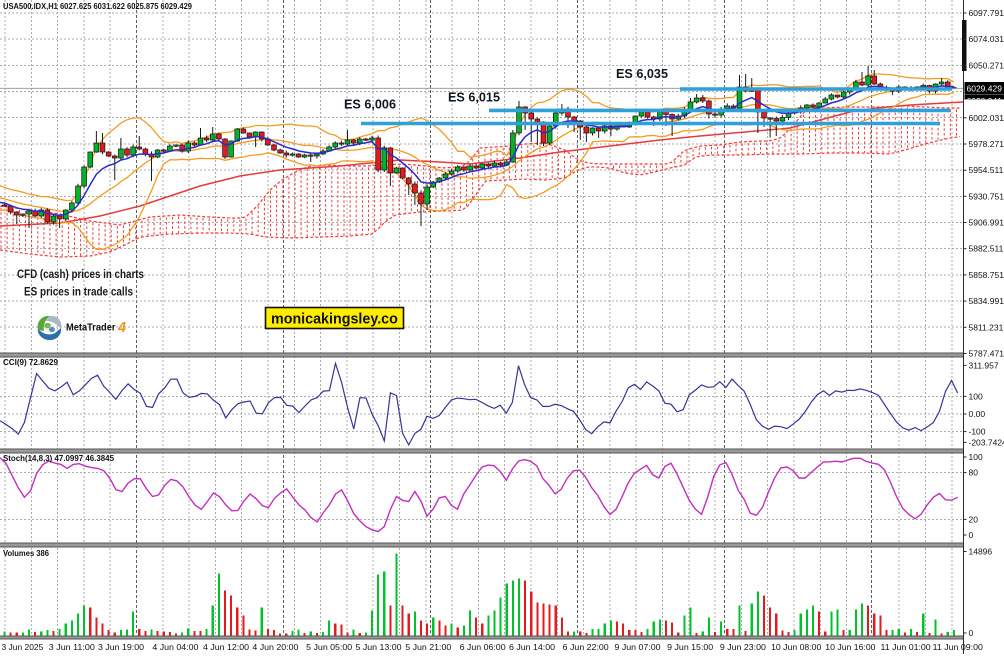  I want to click on svg-text: 3 Jun 2025, so click(23, 647).